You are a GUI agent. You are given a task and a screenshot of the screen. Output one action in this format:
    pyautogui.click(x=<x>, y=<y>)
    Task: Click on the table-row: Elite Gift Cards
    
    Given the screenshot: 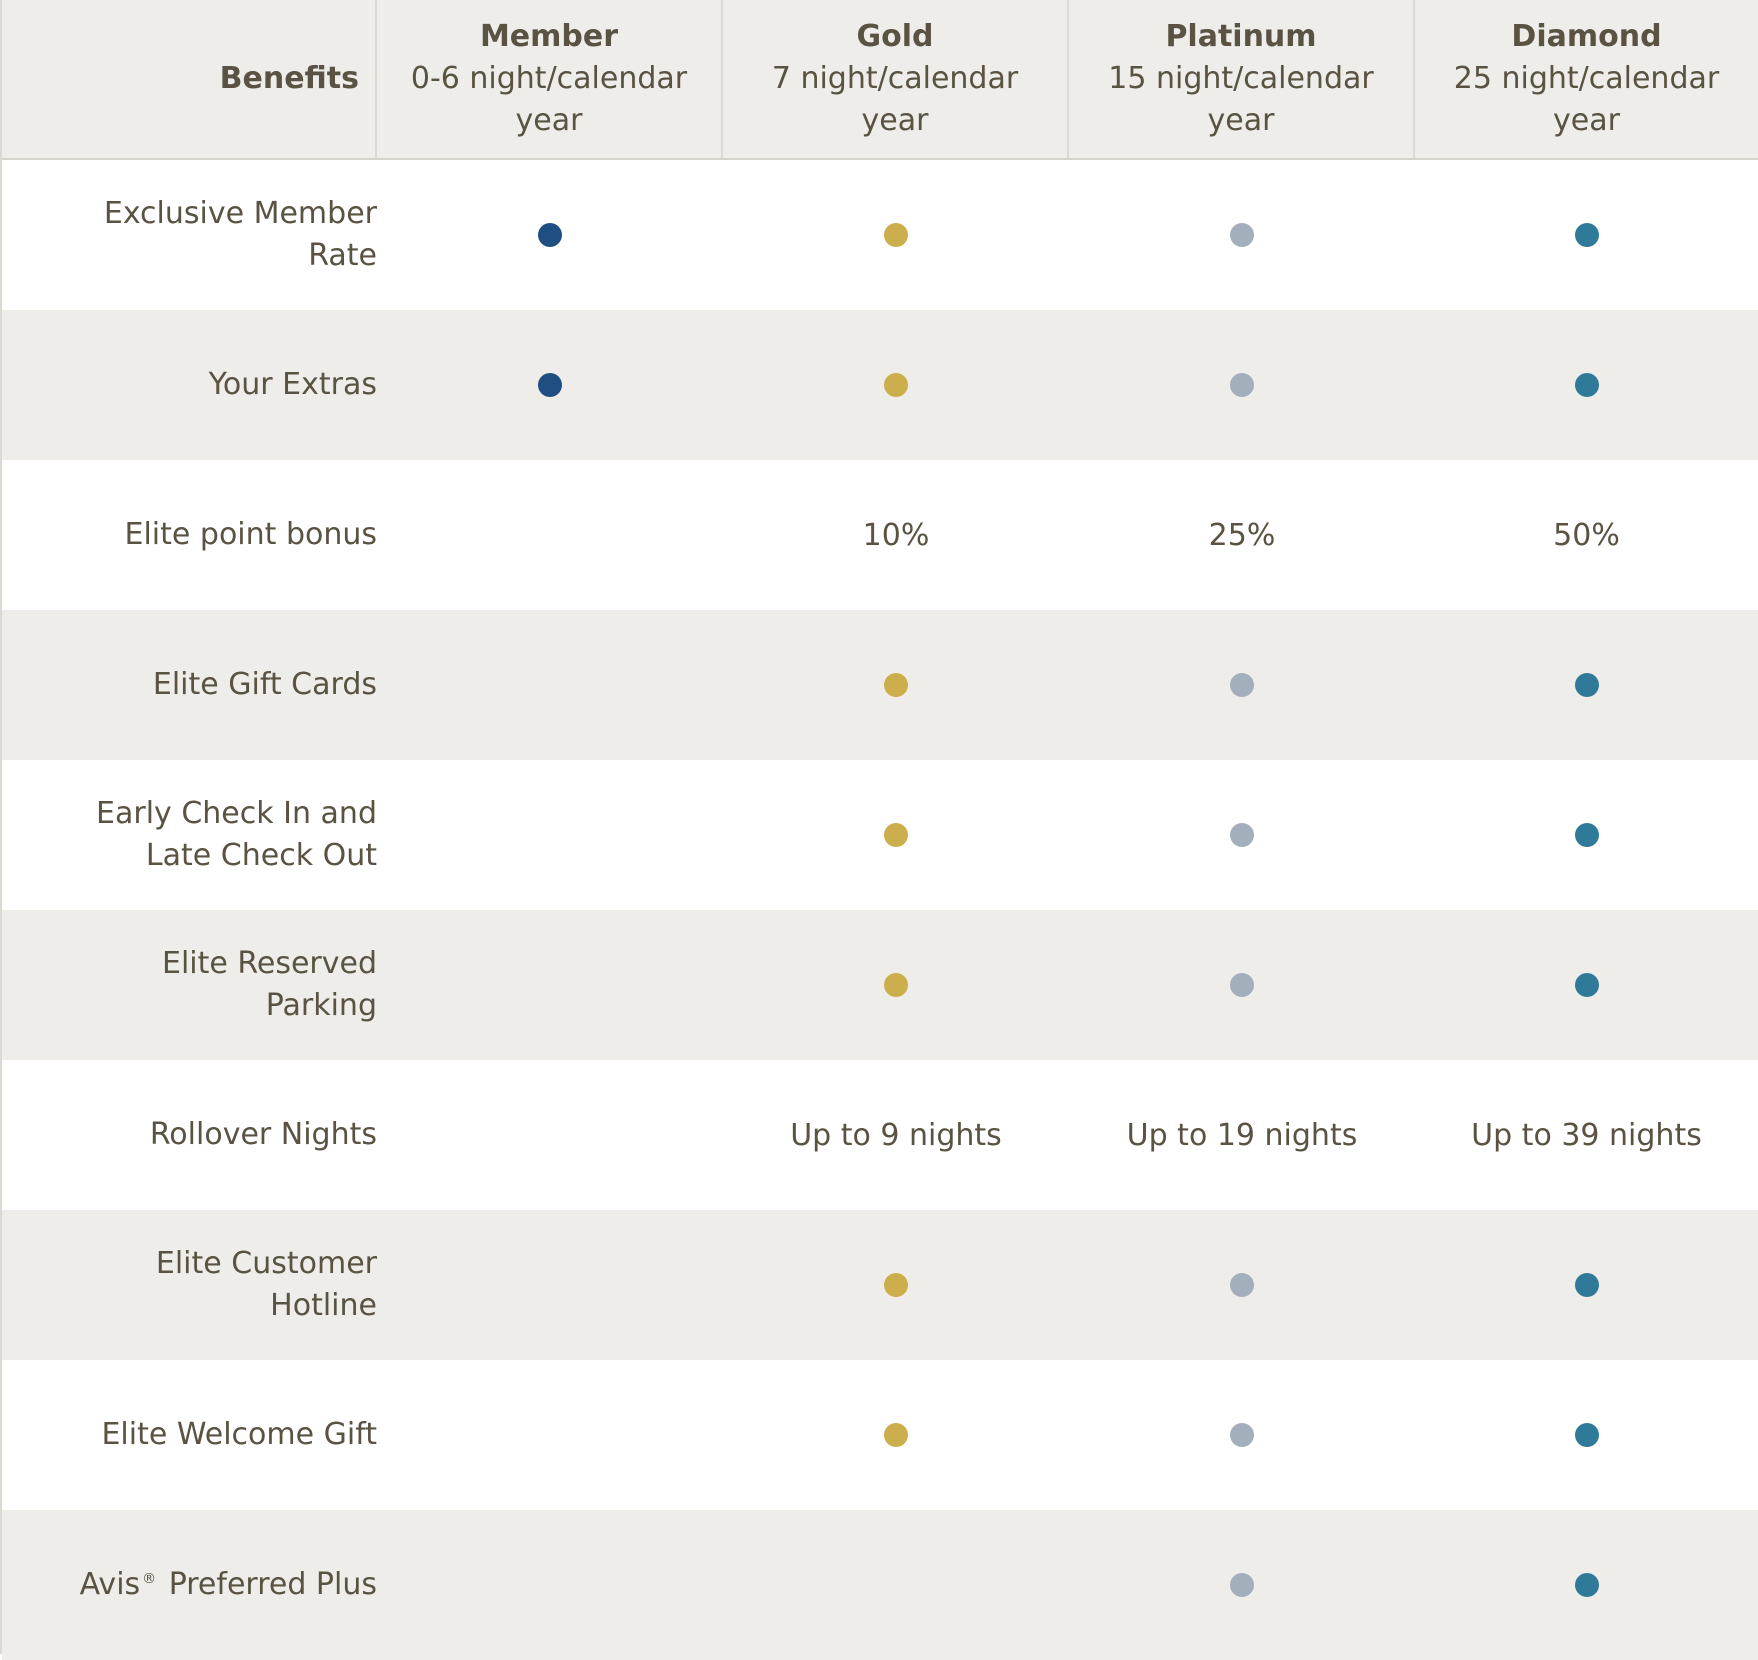 What is the action you would take?
    pyautogui.click(x=880, y=685)
    